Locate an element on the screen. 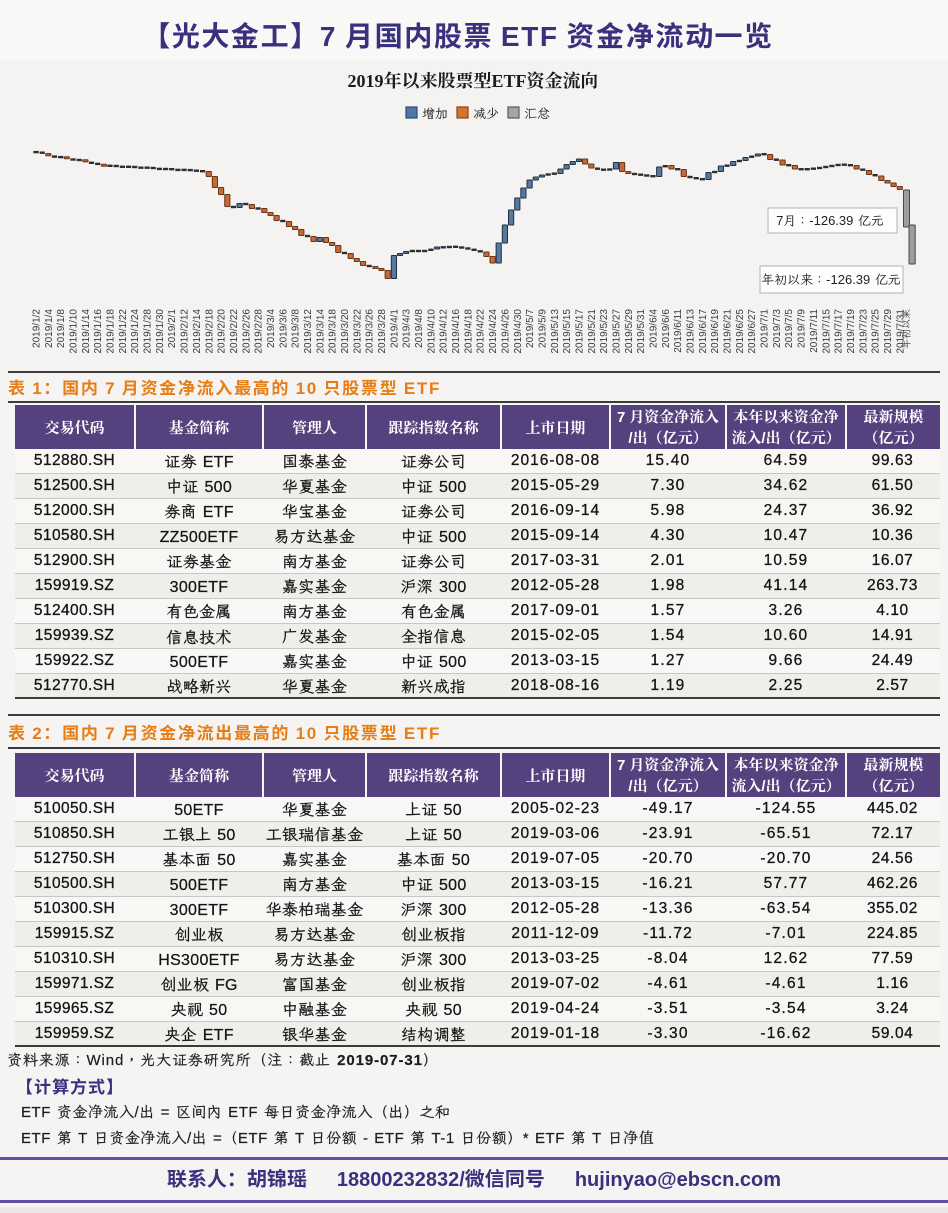 This screenshot has height=1213, width=948. svg-text: 2019/1/30 is located at coordinates (160, 331).